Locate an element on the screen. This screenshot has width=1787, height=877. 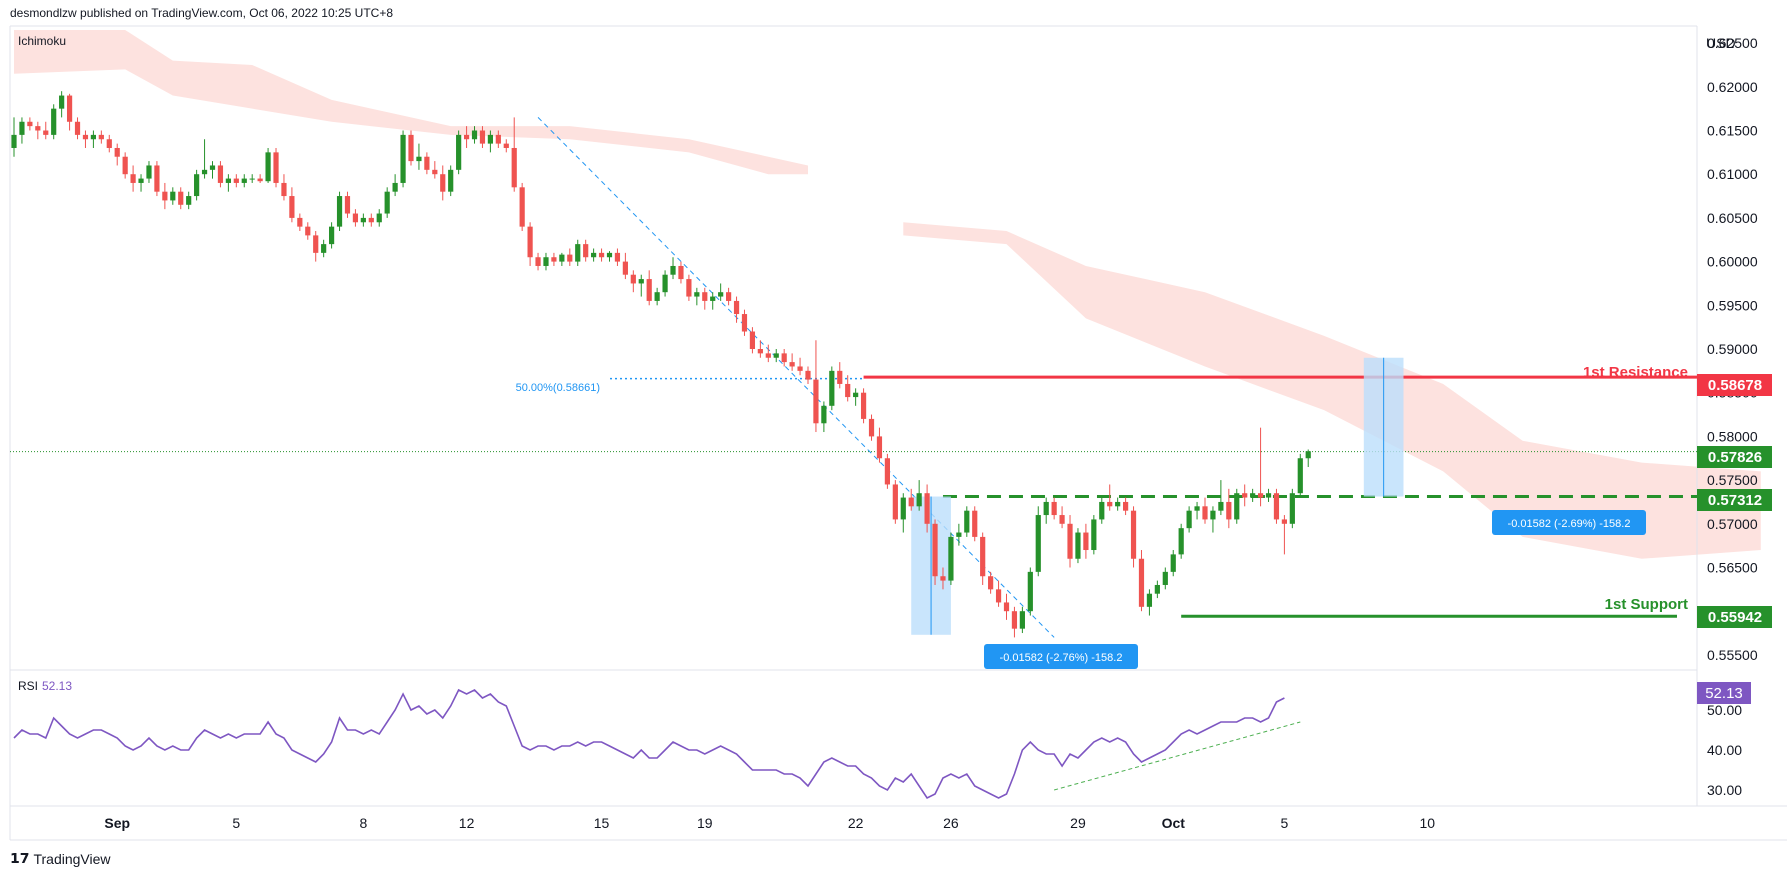
resistance-price-badge is located at coordinates (1734, 385).